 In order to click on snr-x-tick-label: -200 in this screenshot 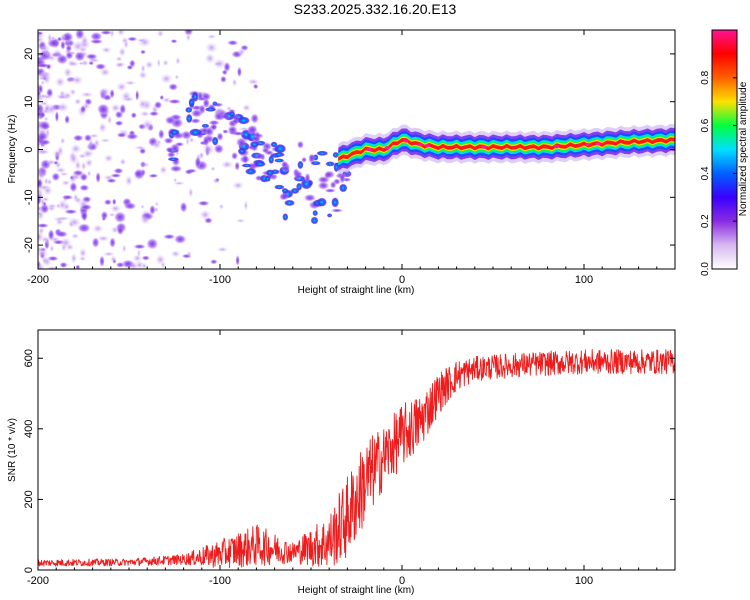, I will do `click(38, 581)`.